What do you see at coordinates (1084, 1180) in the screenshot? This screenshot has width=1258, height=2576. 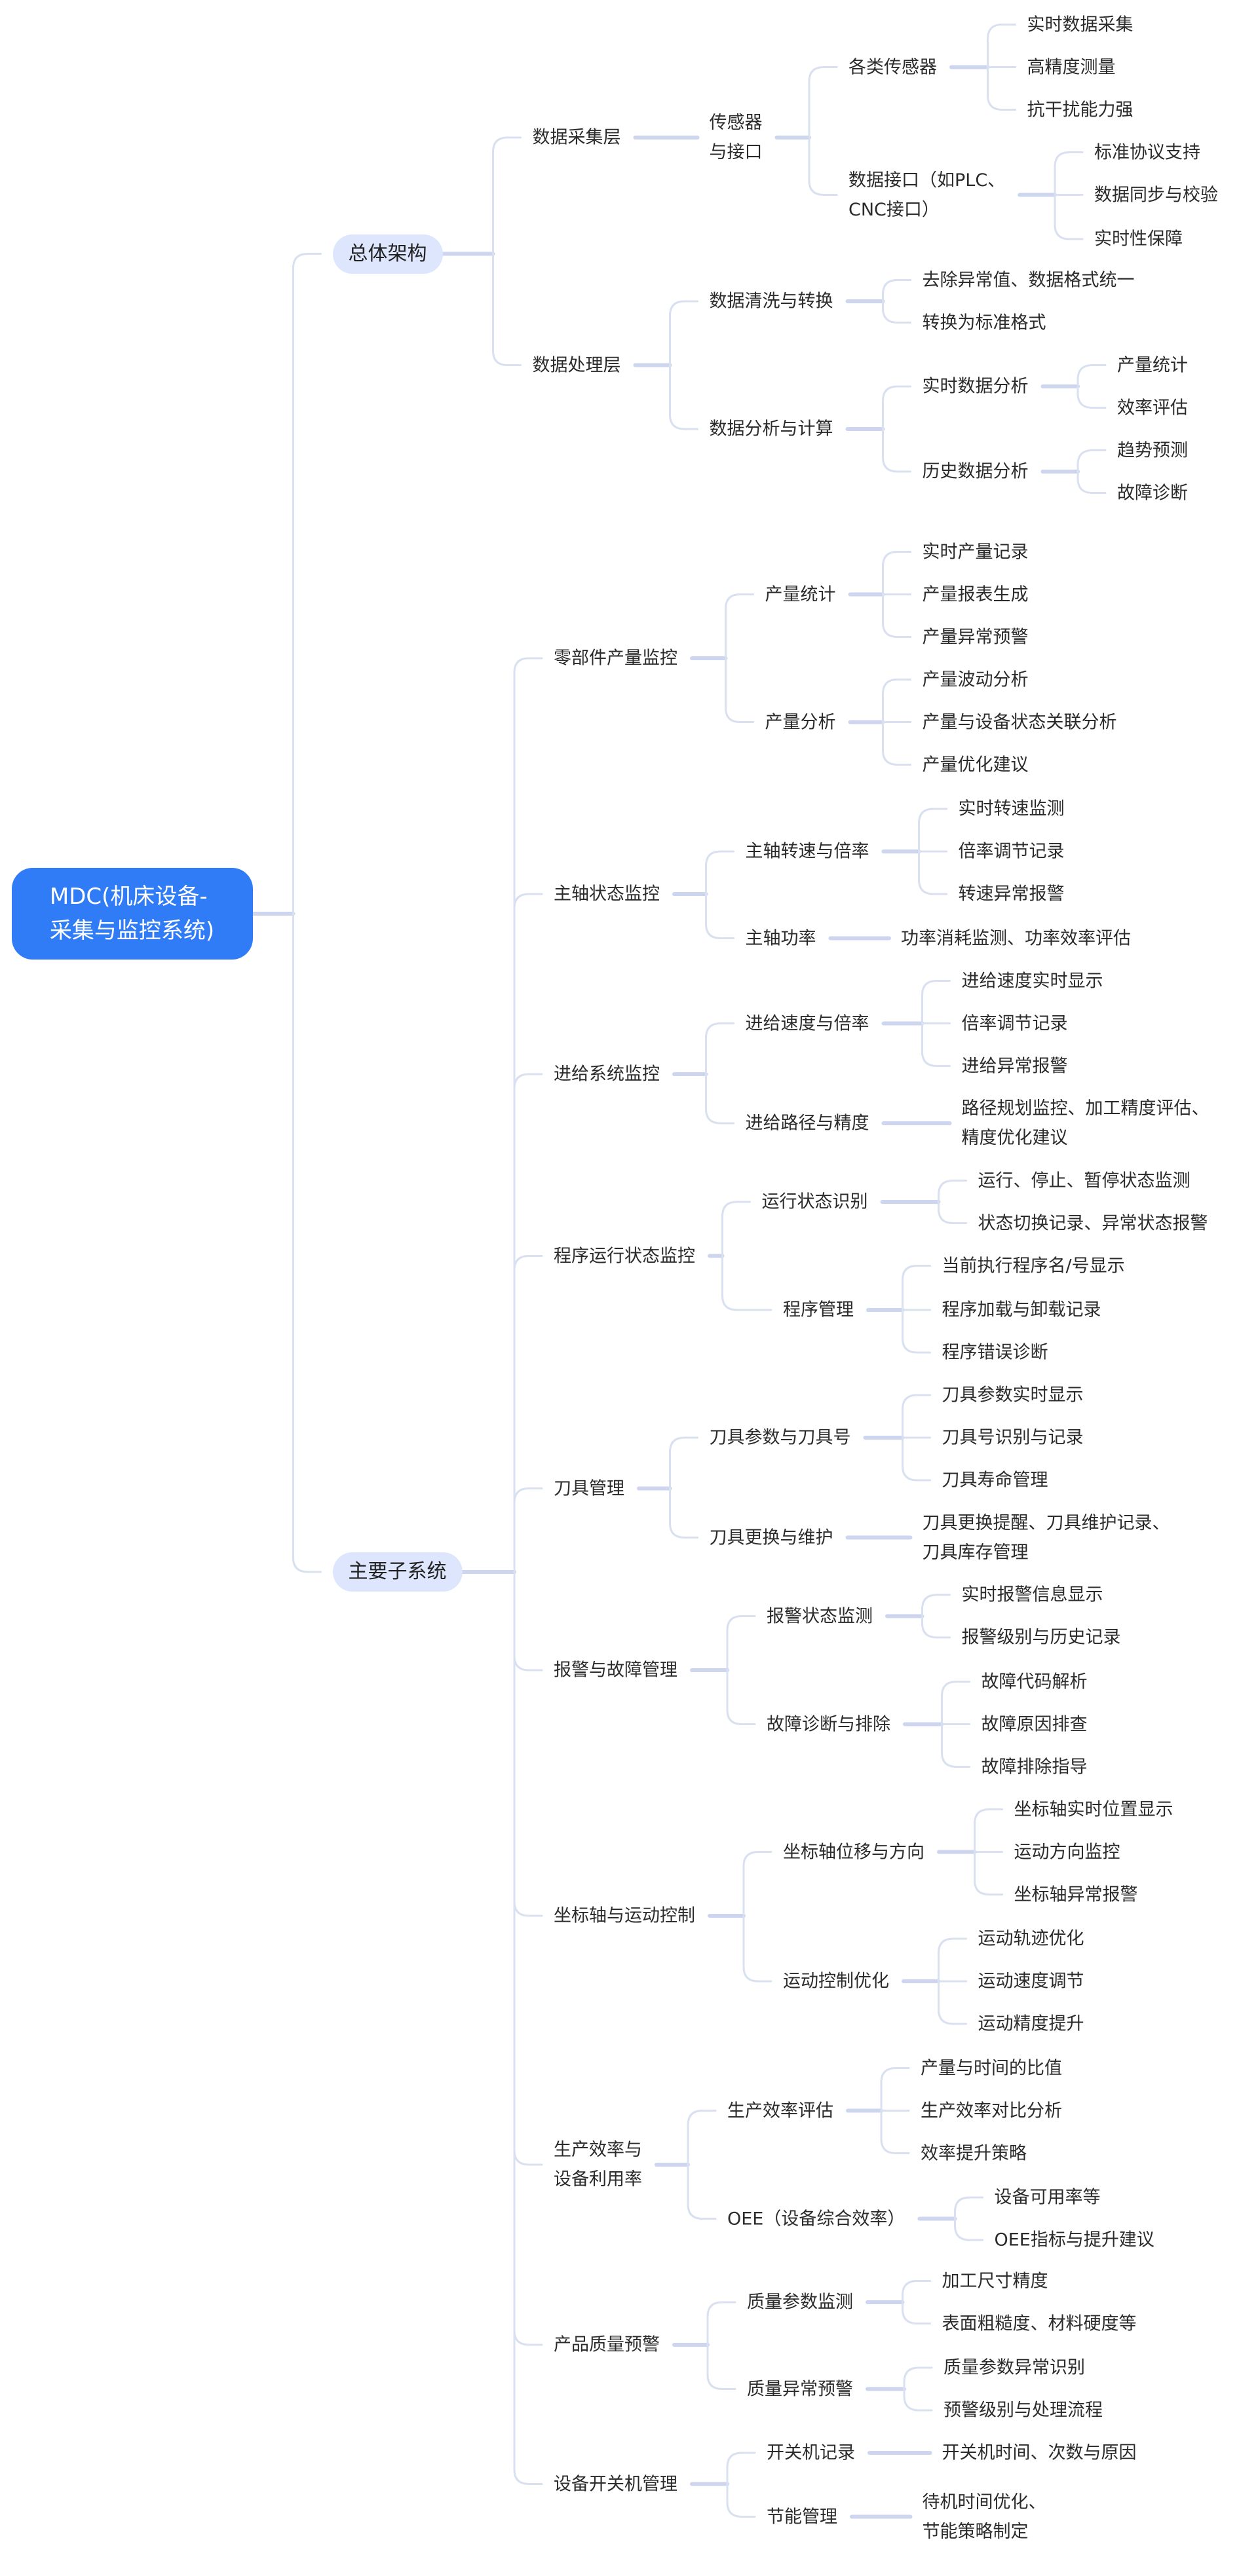 I see `leaf-node: 运行、停止、暂停状态监测` at bounding box center [1084, 1180].